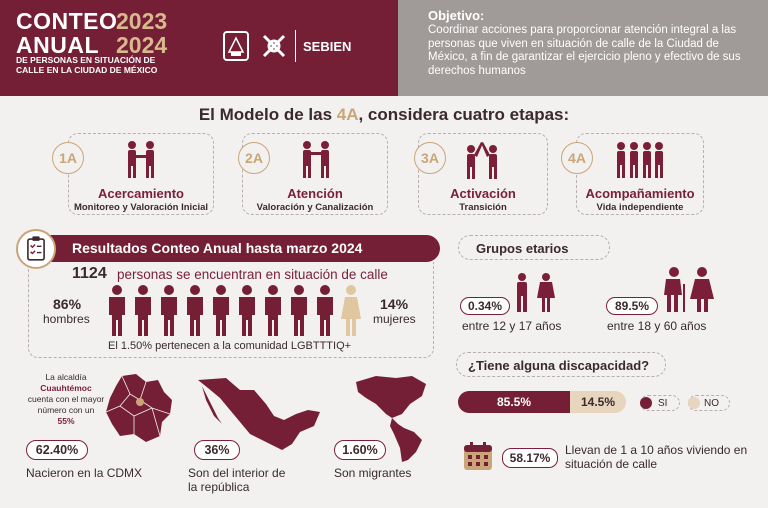 The height and width of the screenshot is (508, 768). What do you see at coordinates (66, 388) in the screenshot?
I see `alcaldia-name: Cuauhtémoc` at bounding box center [66, 388].